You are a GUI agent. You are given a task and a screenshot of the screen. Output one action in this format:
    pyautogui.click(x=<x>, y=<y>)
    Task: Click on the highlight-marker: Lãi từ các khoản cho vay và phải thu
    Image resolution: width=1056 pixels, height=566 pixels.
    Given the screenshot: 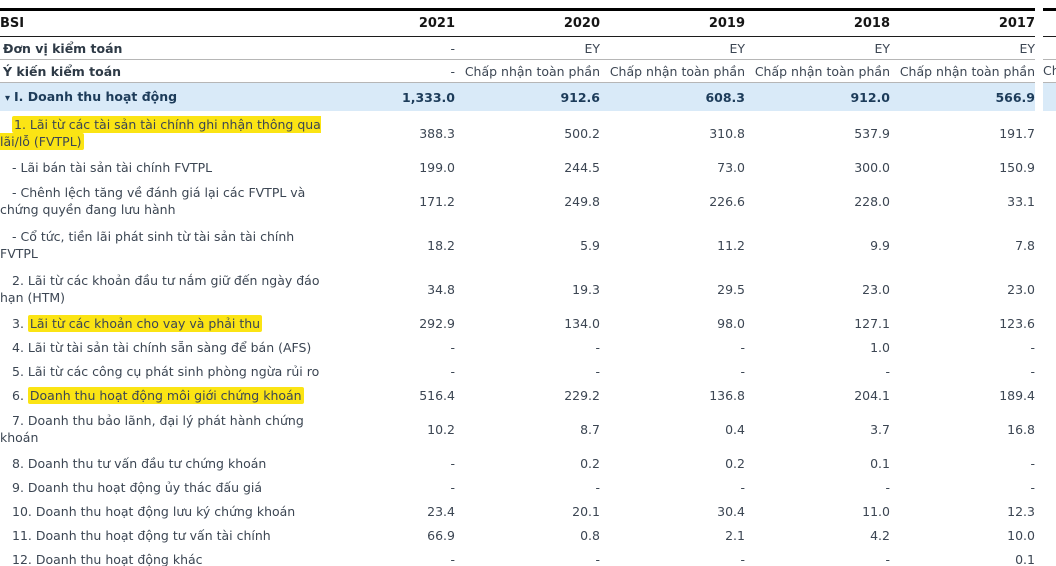 What is the action you would take?
    pyautogui.click(x=145, y=323)
    